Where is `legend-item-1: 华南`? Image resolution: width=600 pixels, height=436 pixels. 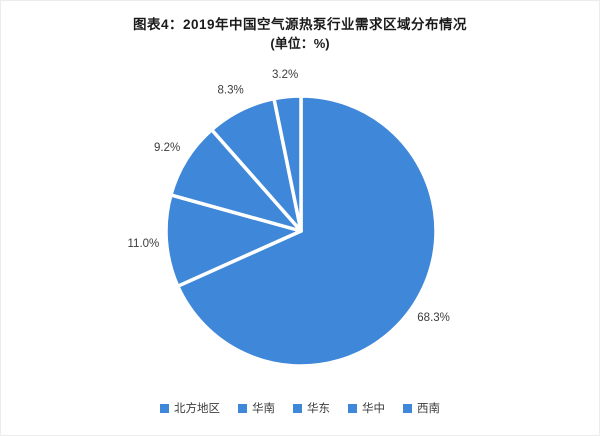
legend-item-1: 华南 is located at coordinates (256, 408).